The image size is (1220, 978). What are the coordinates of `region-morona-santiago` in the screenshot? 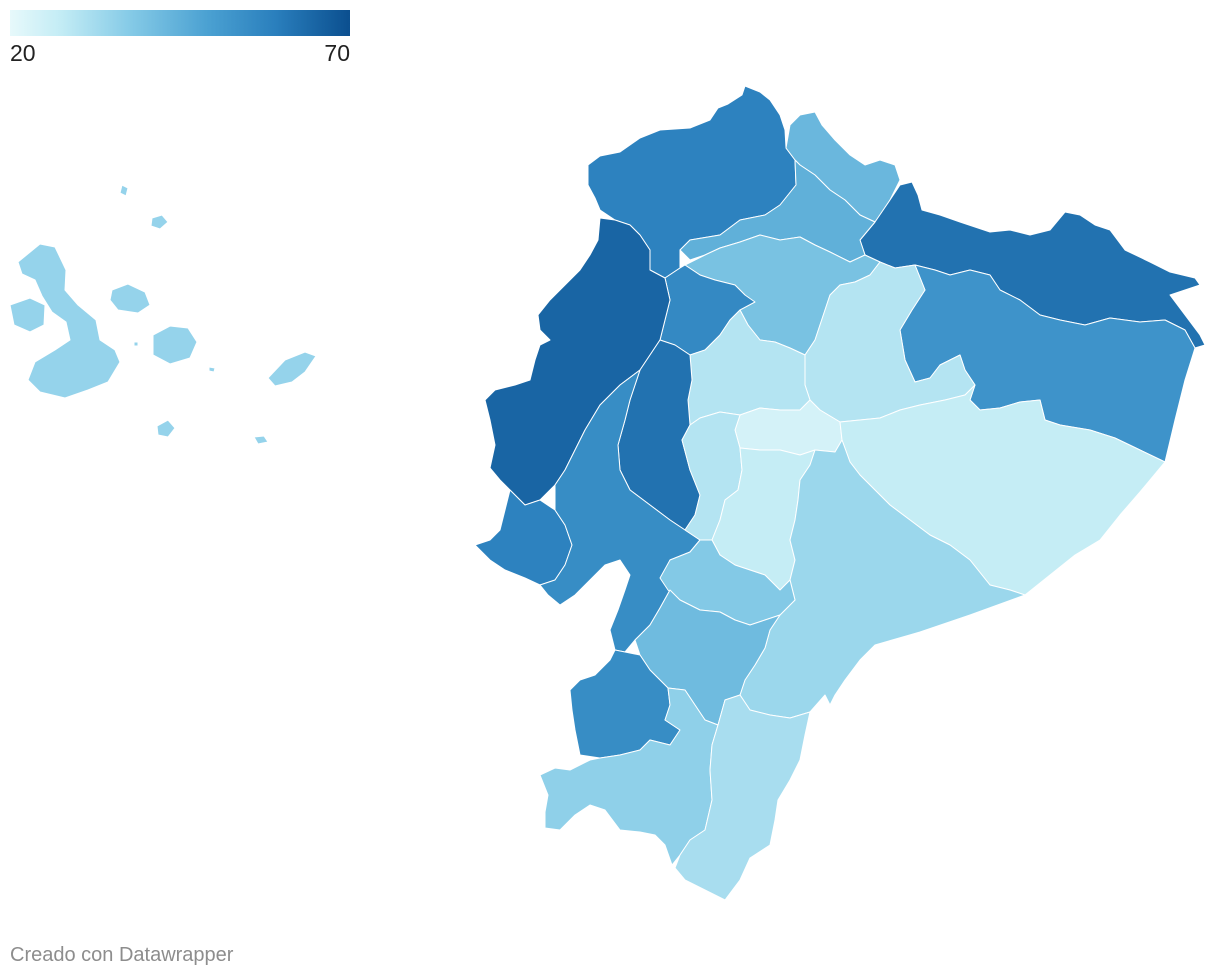 It's located at (882, 579).